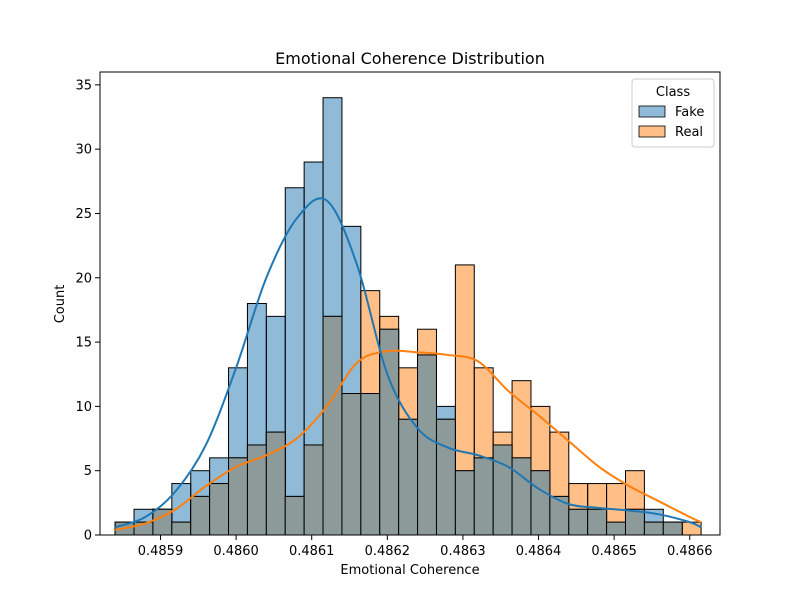  I want to click on y-tick-label: 20, so click(83, 278).